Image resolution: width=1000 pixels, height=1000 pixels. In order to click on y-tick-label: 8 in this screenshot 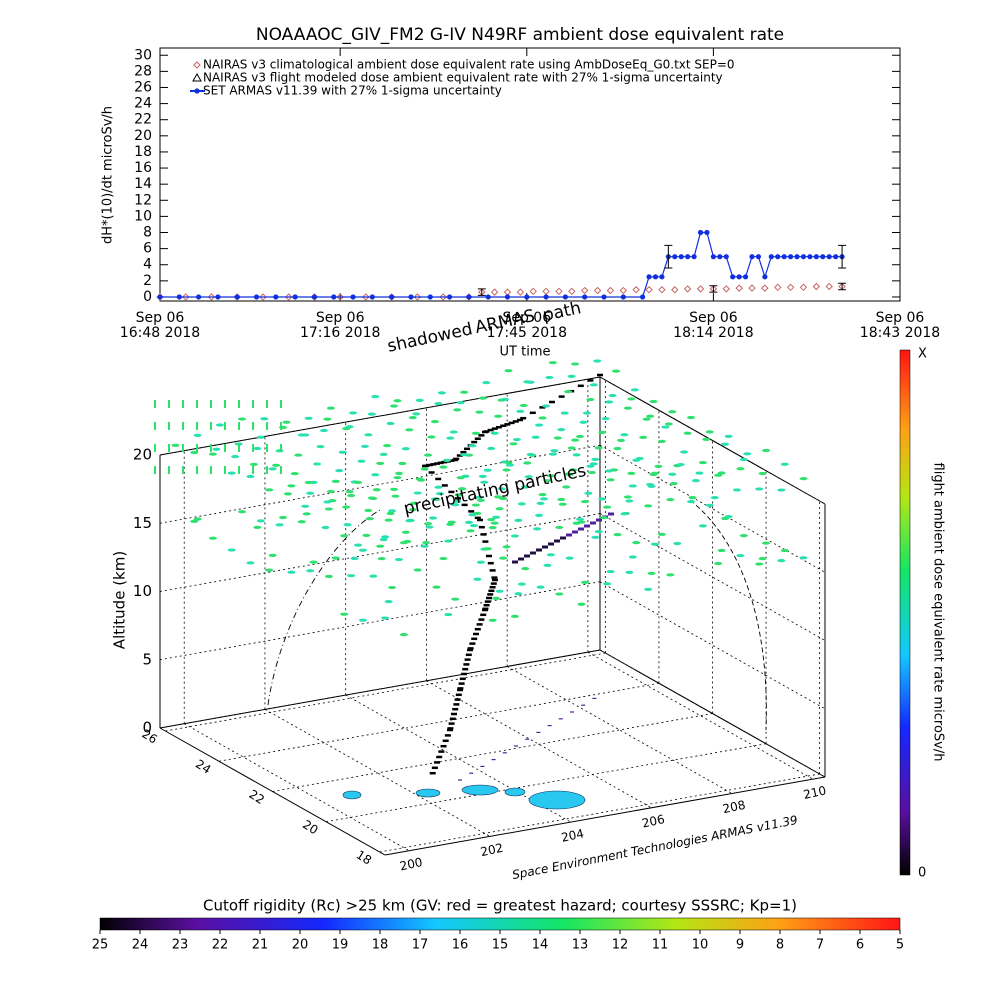, I will do `click(147, 233)`.